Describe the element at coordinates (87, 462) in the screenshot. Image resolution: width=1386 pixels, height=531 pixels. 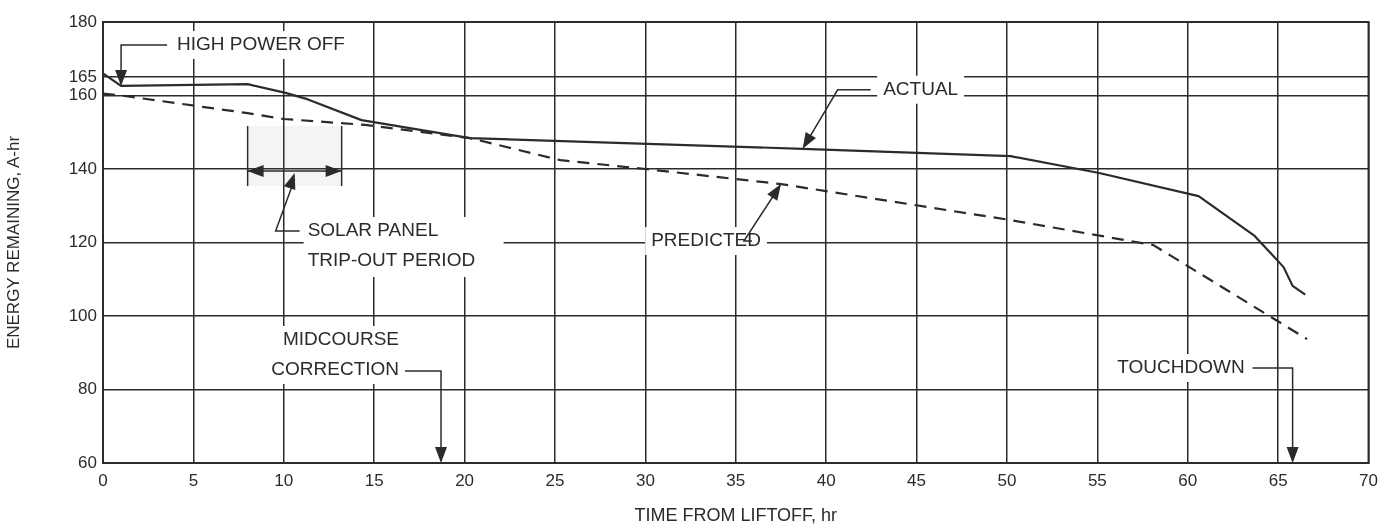
I see `y-tick-label: 60` at that location.